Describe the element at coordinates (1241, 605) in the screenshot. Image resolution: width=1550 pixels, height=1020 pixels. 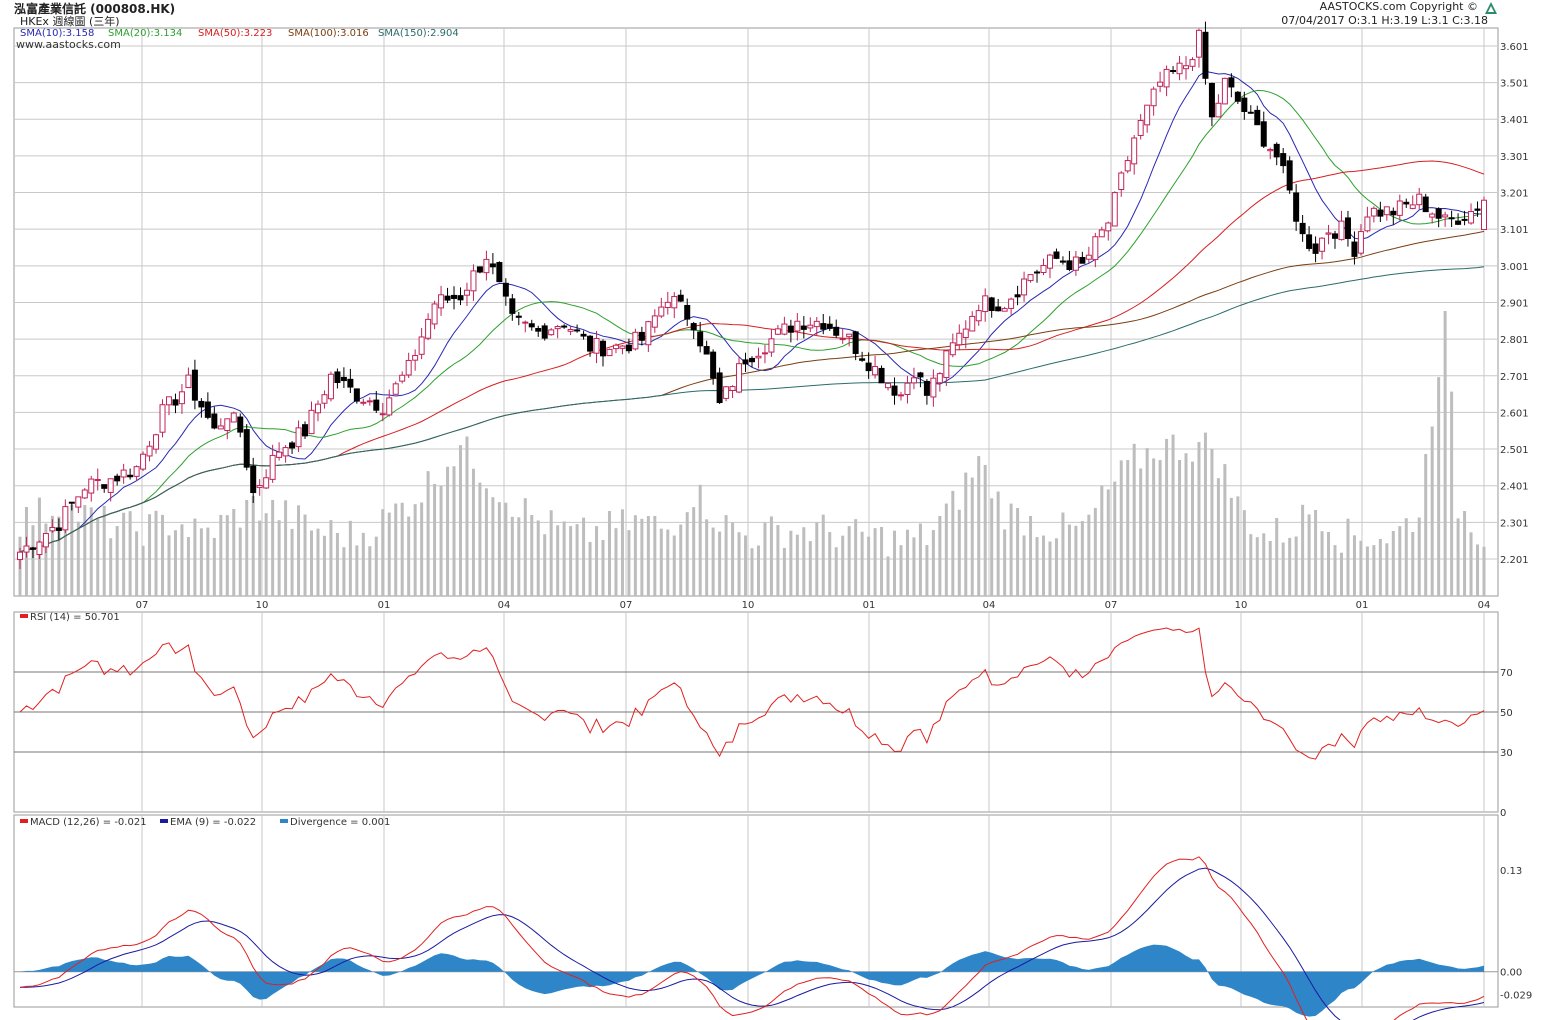
I see `x-tick-label: 10` at that location.